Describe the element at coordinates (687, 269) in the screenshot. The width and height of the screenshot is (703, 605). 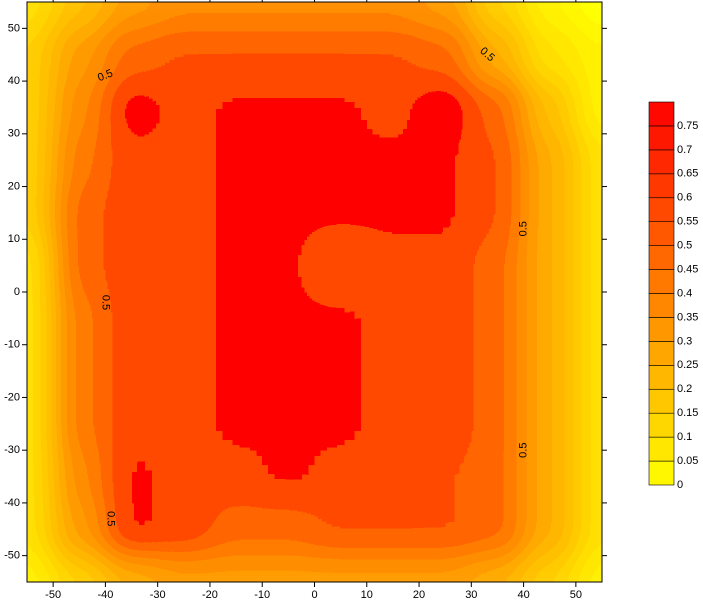
I see `colorbar-label: 0.45` at that location.